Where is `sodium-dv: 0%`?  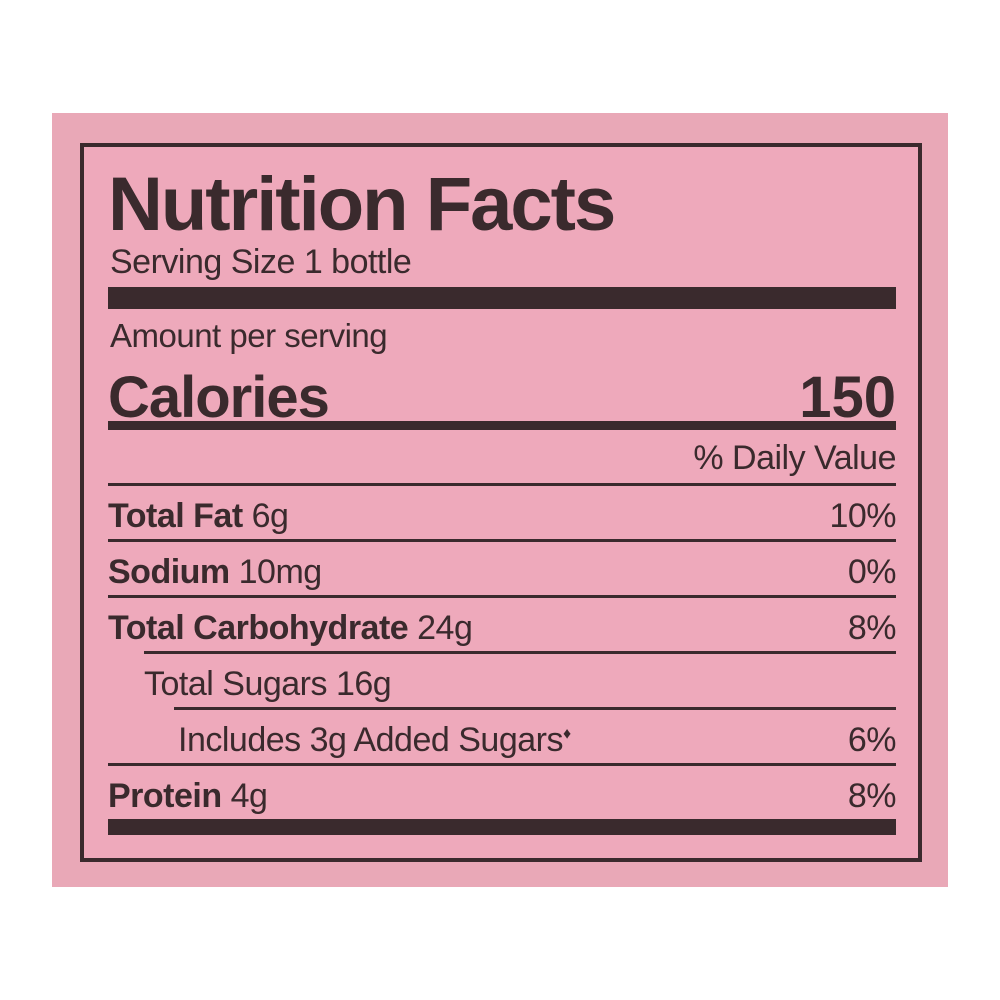
sodium-dv: 0% is located at coordinates (872, 572).